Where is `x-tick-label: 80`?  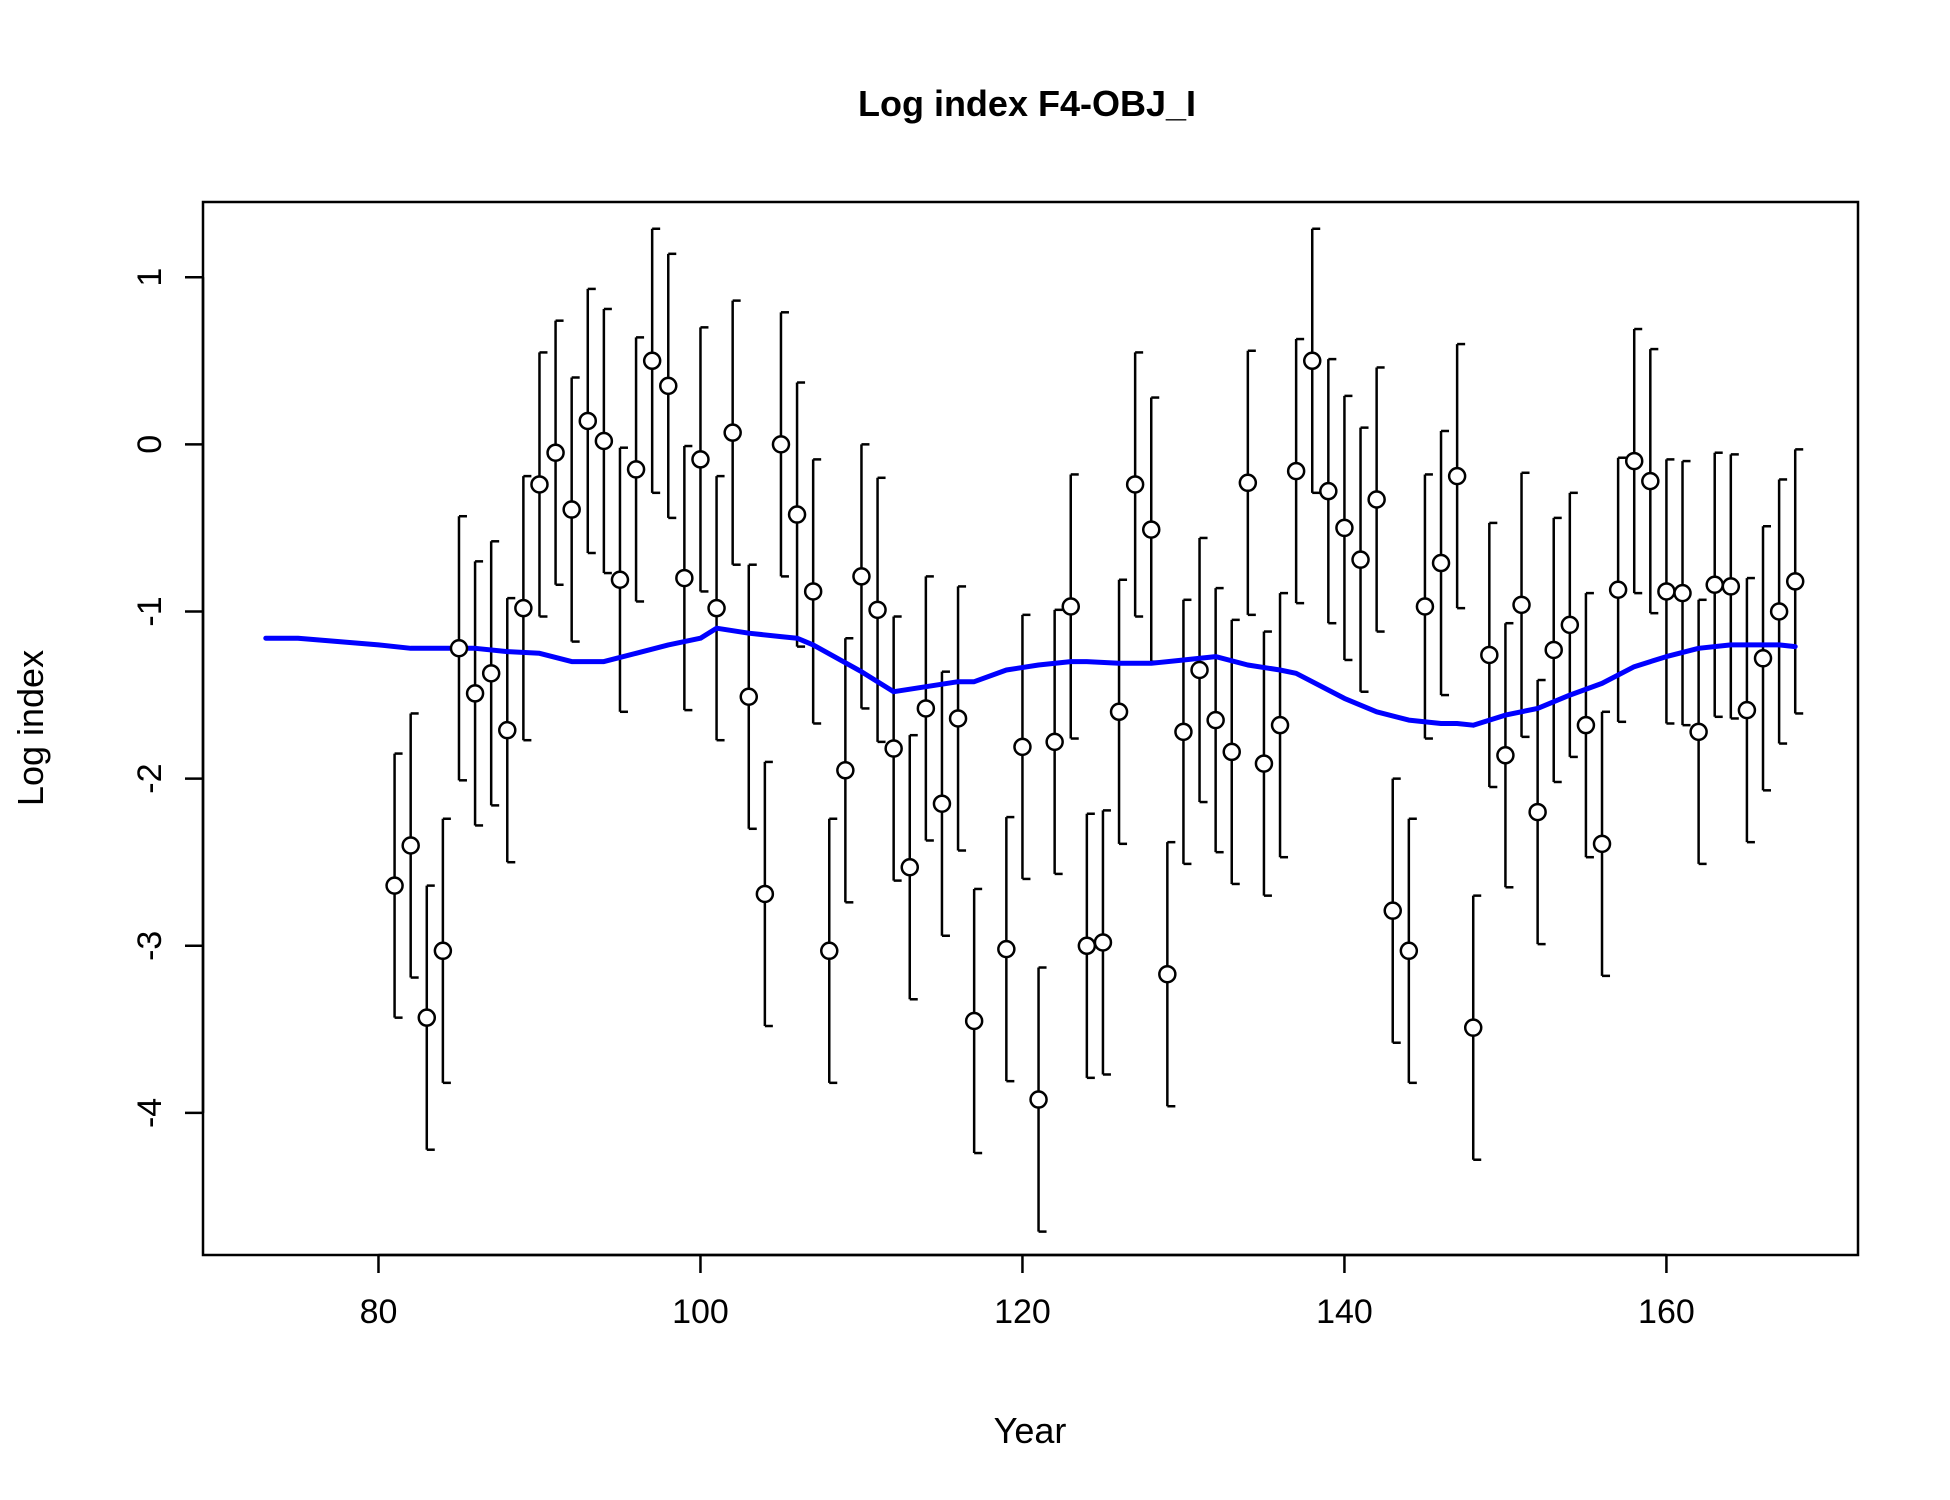
x-tick-label: 80 is located at coordinates (379, 1312).